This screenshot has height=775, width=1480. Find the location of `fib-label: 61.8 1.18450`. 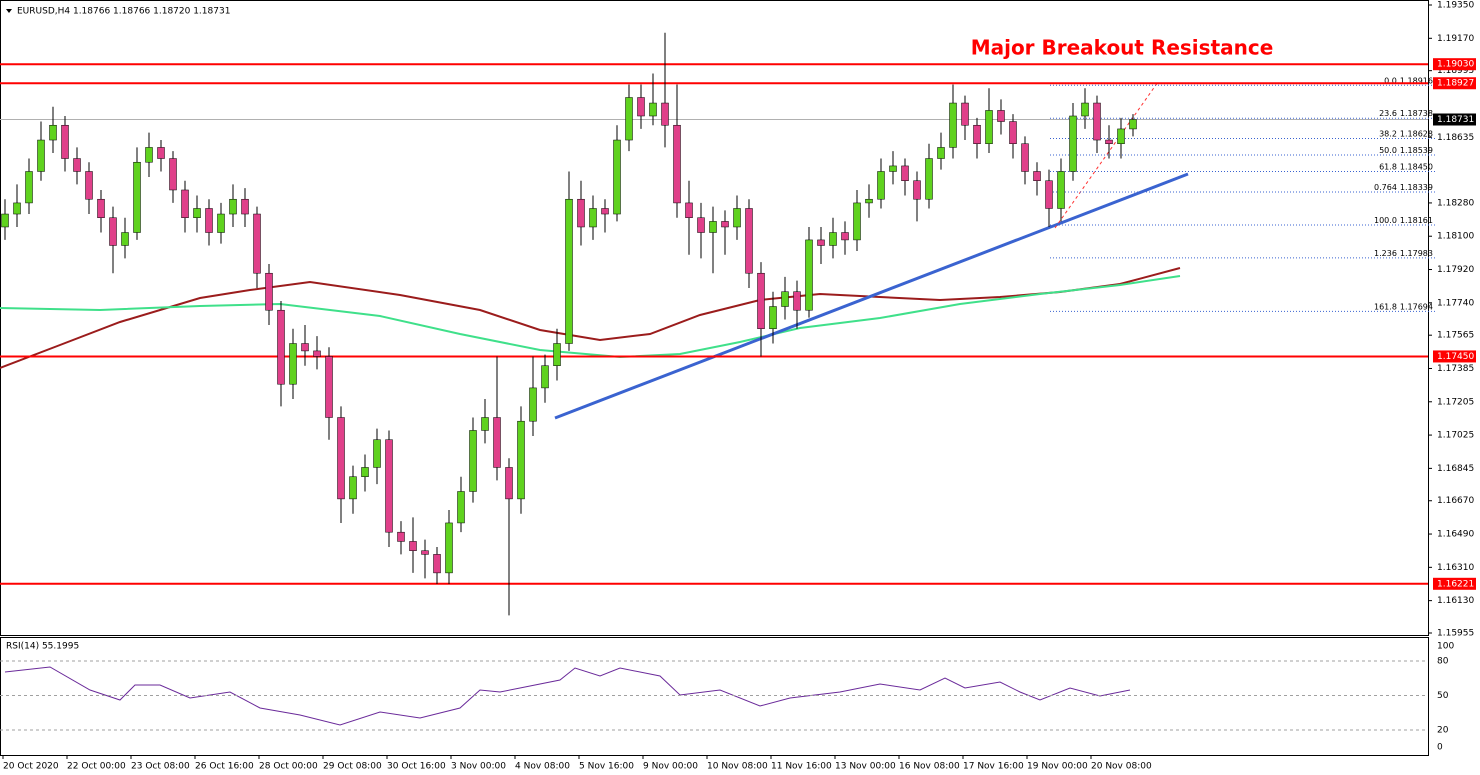

fib-label: 61.8 1.18450 is located at coordinates (1406, 166).